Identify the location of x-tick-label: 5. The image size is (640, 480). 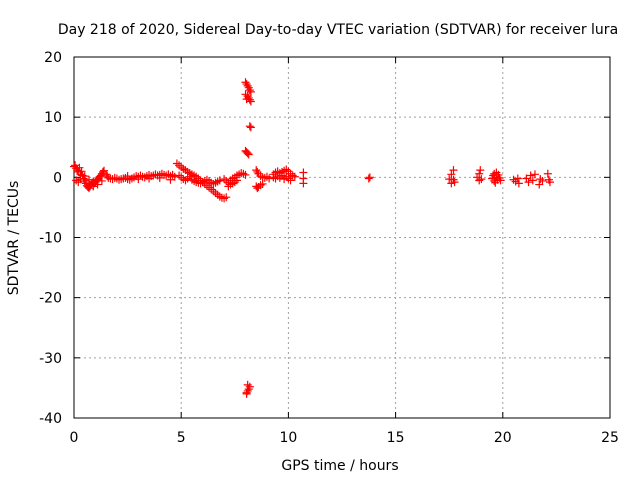
(181, 438).